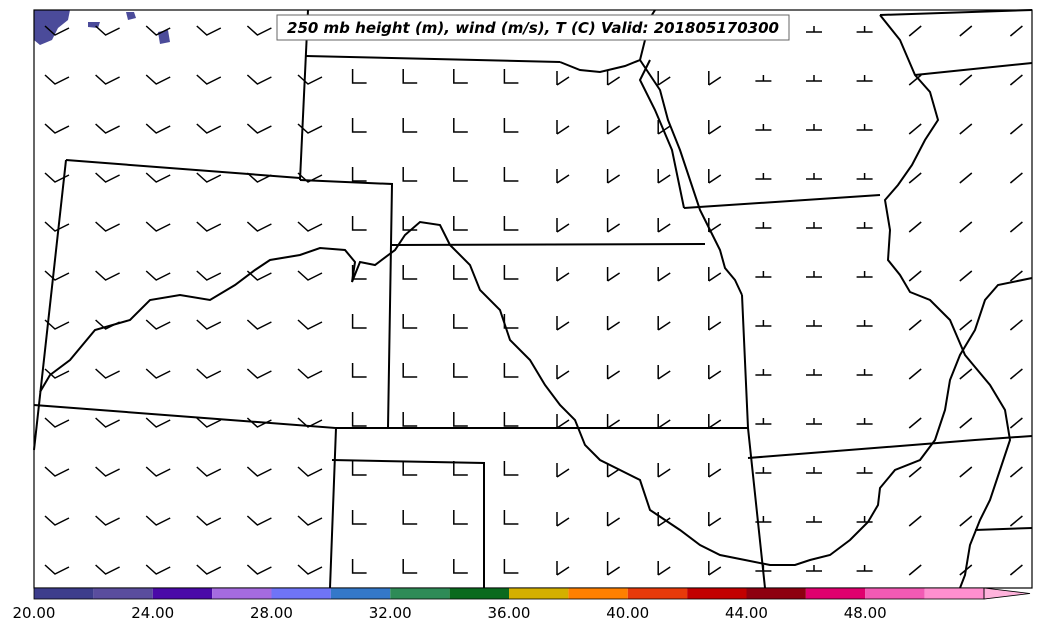  I want to click on colorbar: 20.00 24.00 28.00 32.00 36.00 40.00 44.00 48.00, so click(522, 604).